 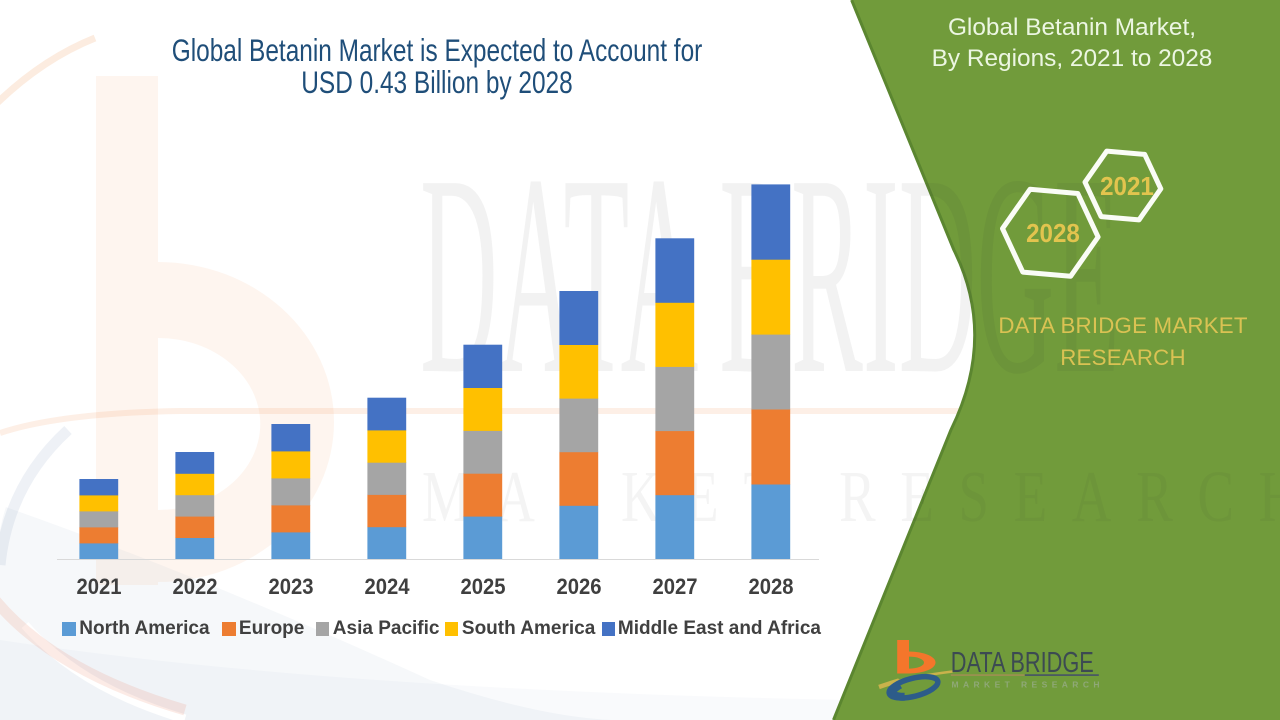 I want to click on svg-text: 2028, so click(x=1053, y=233).